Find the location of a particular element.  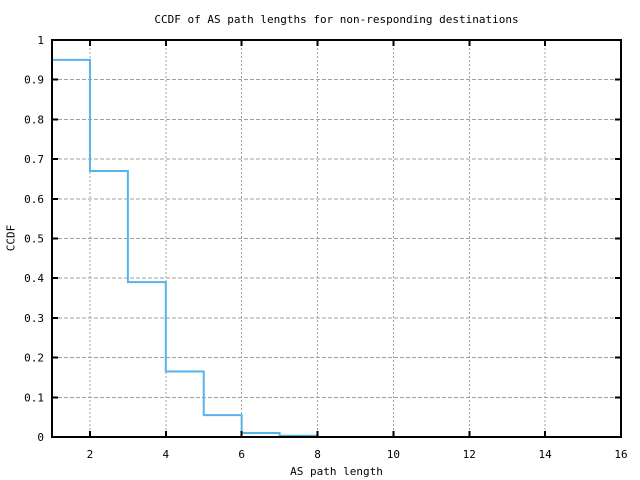

x-tick-label: 16 is located at coordinates (620, 454).